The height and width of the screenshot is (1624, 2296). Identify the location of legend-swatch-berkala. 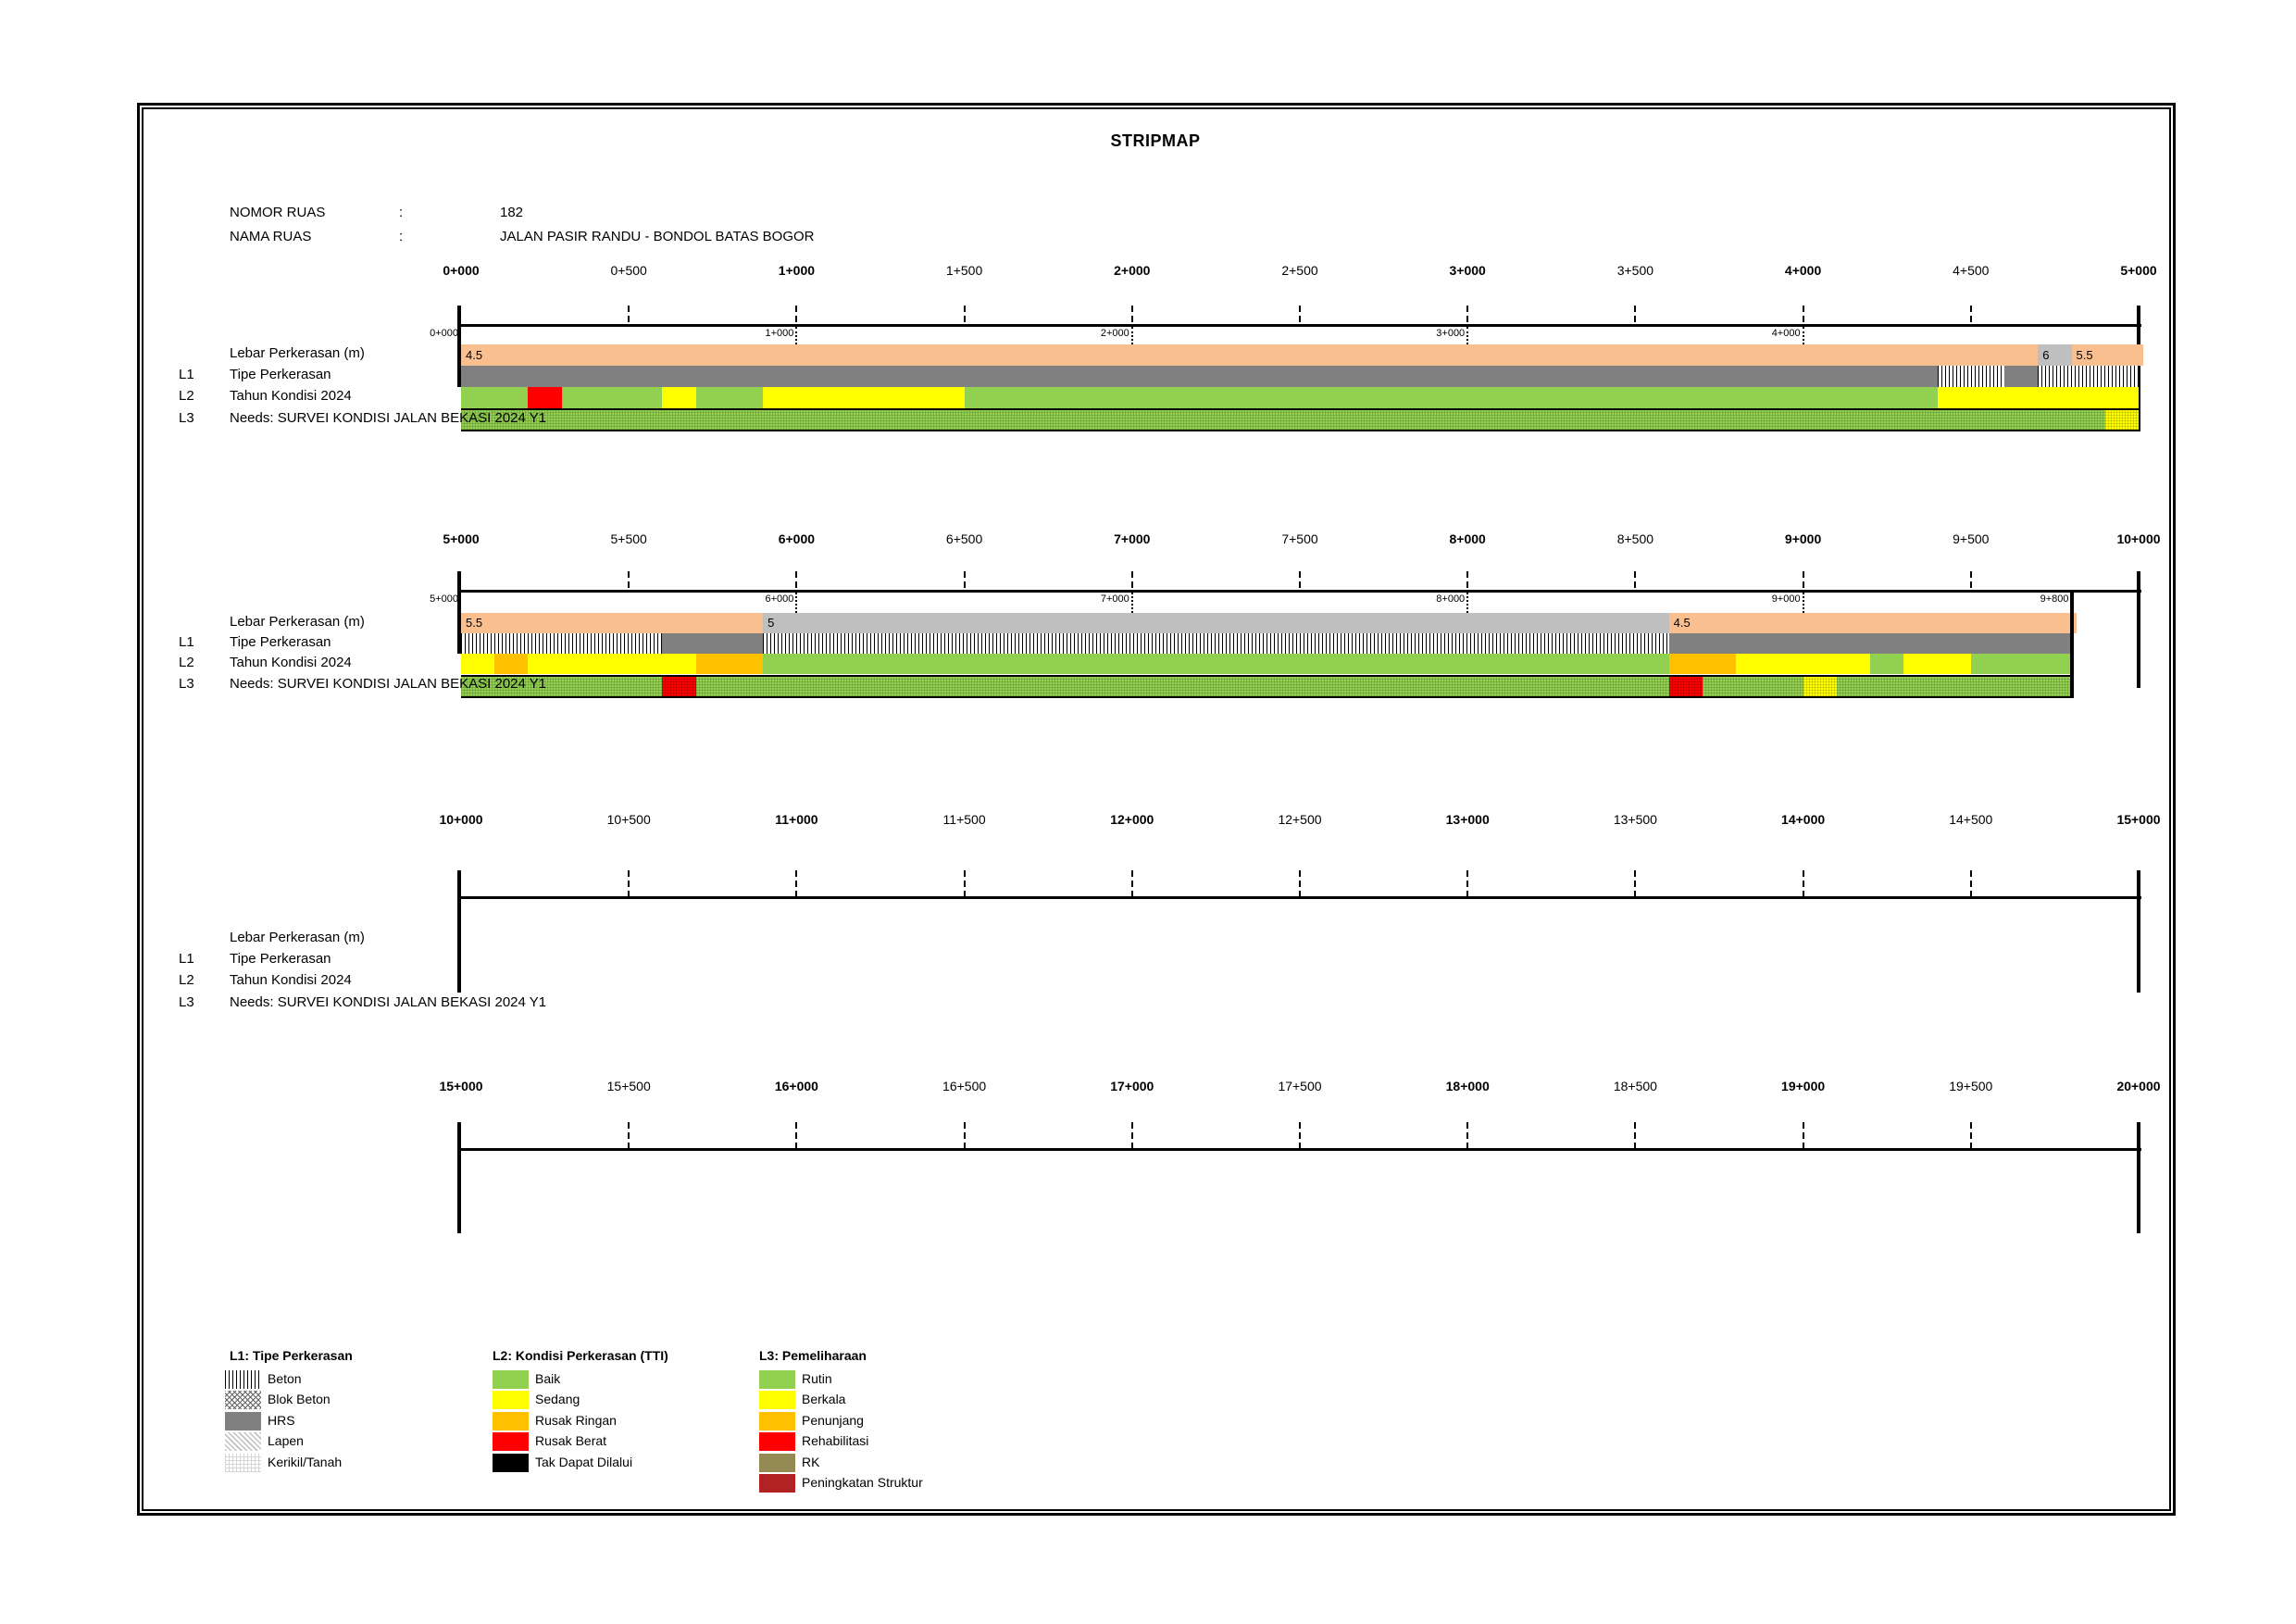
(777, 1400).